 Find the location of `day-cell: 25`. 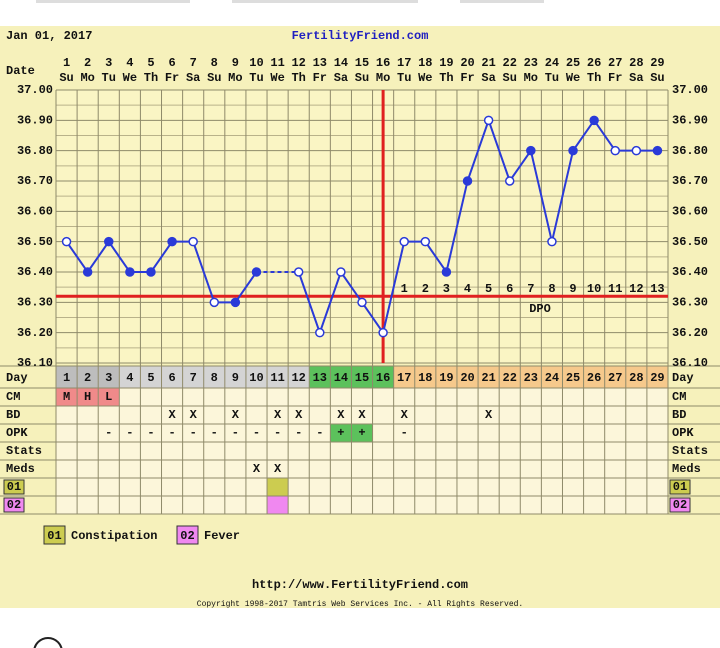

day-cell: 25 is located at coordinates (573, 378).